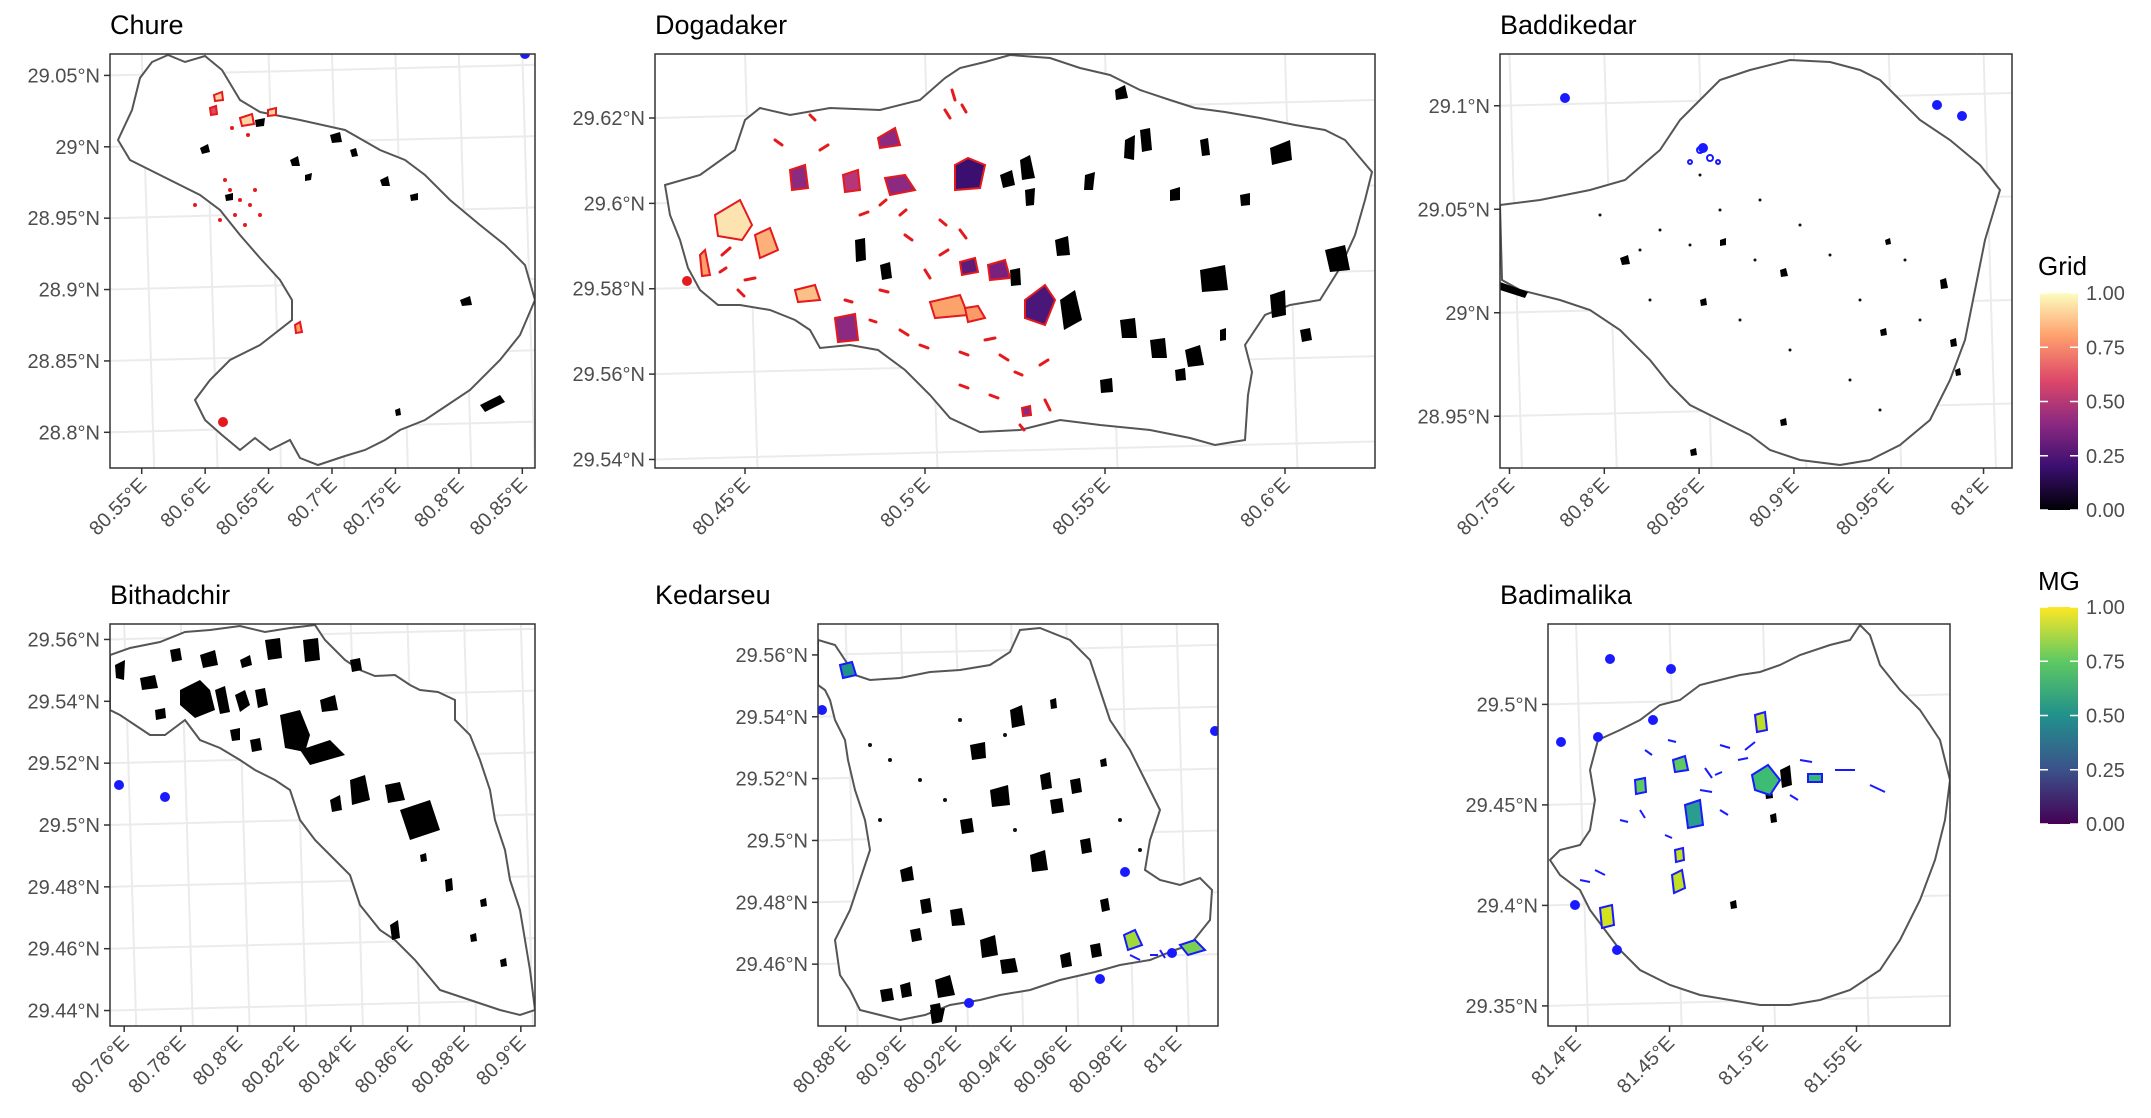  I want to click on x-tick-label: 80.86°E, so click(384, 1065).